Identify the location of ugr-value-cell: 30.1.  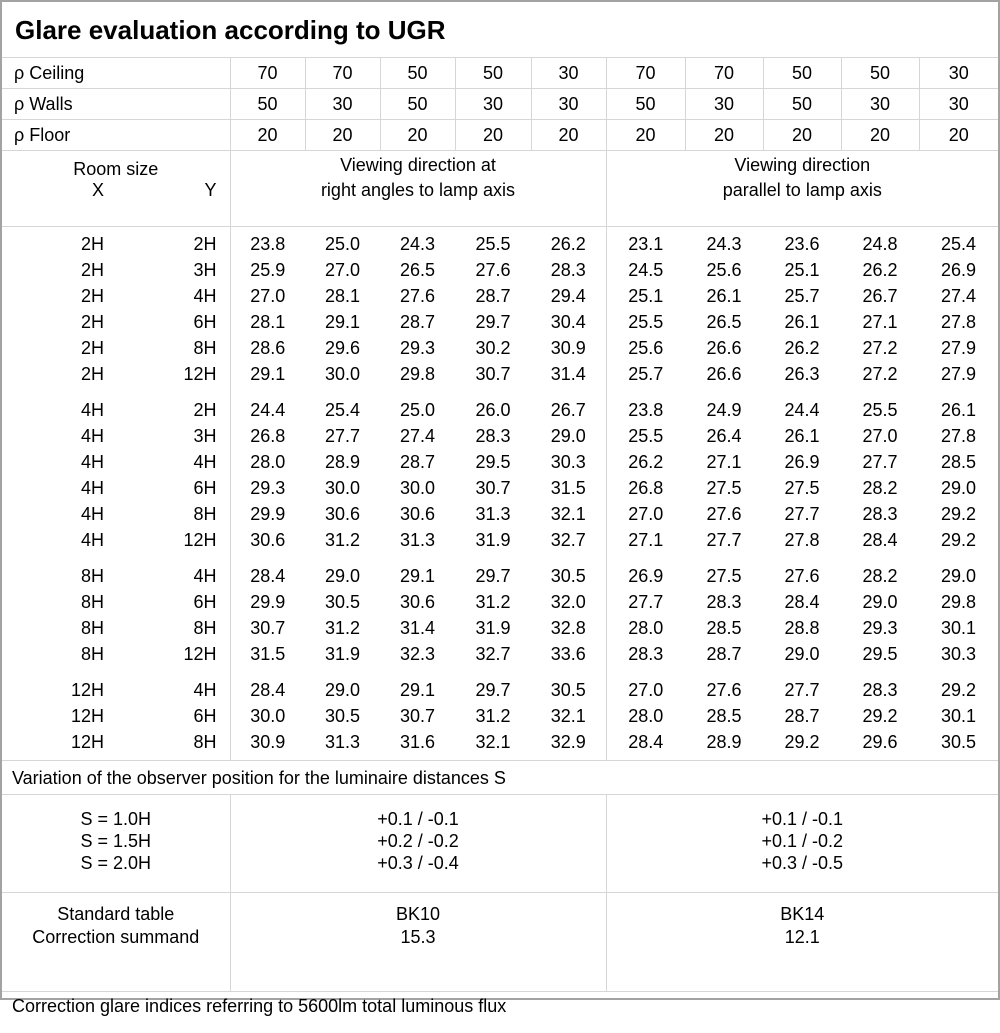
(958, 628).